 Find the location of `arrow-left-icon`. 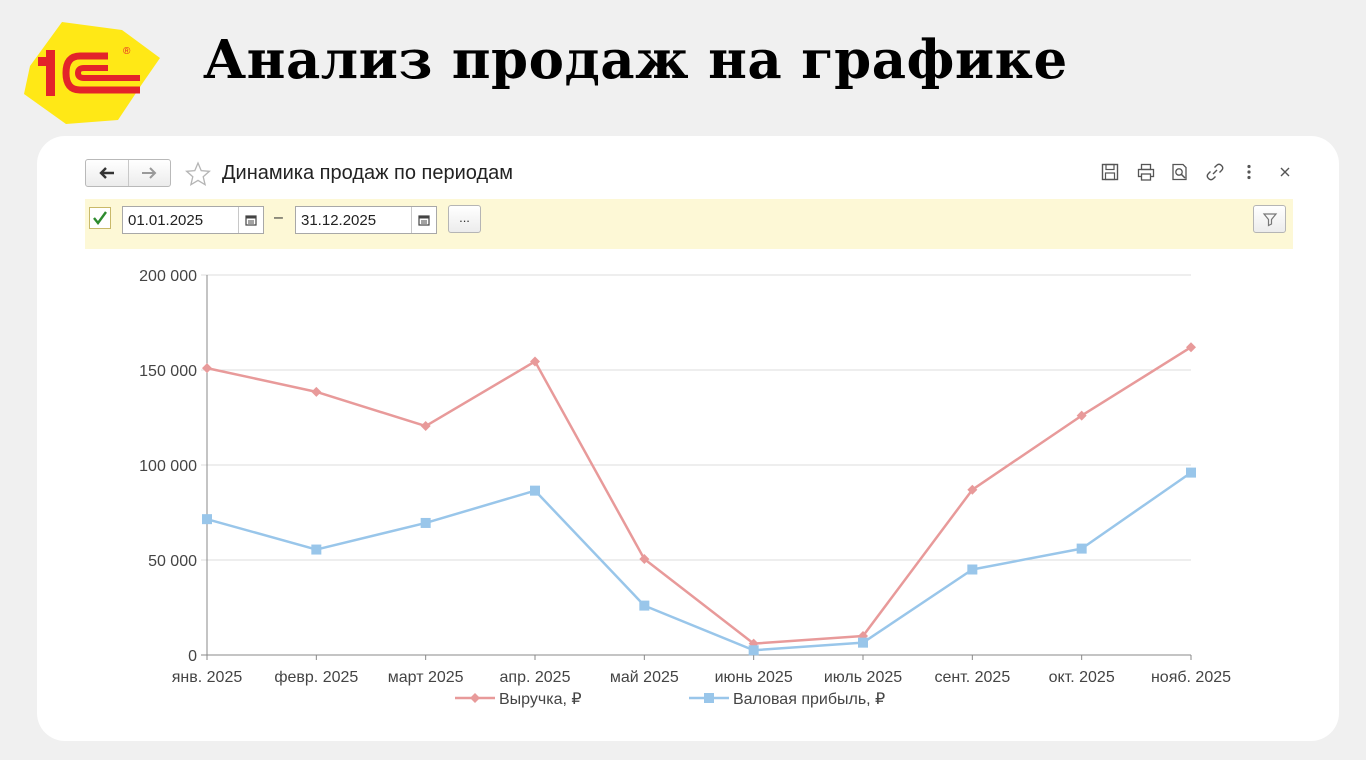

arrow-left-icon is located at coordinates (106, 173).